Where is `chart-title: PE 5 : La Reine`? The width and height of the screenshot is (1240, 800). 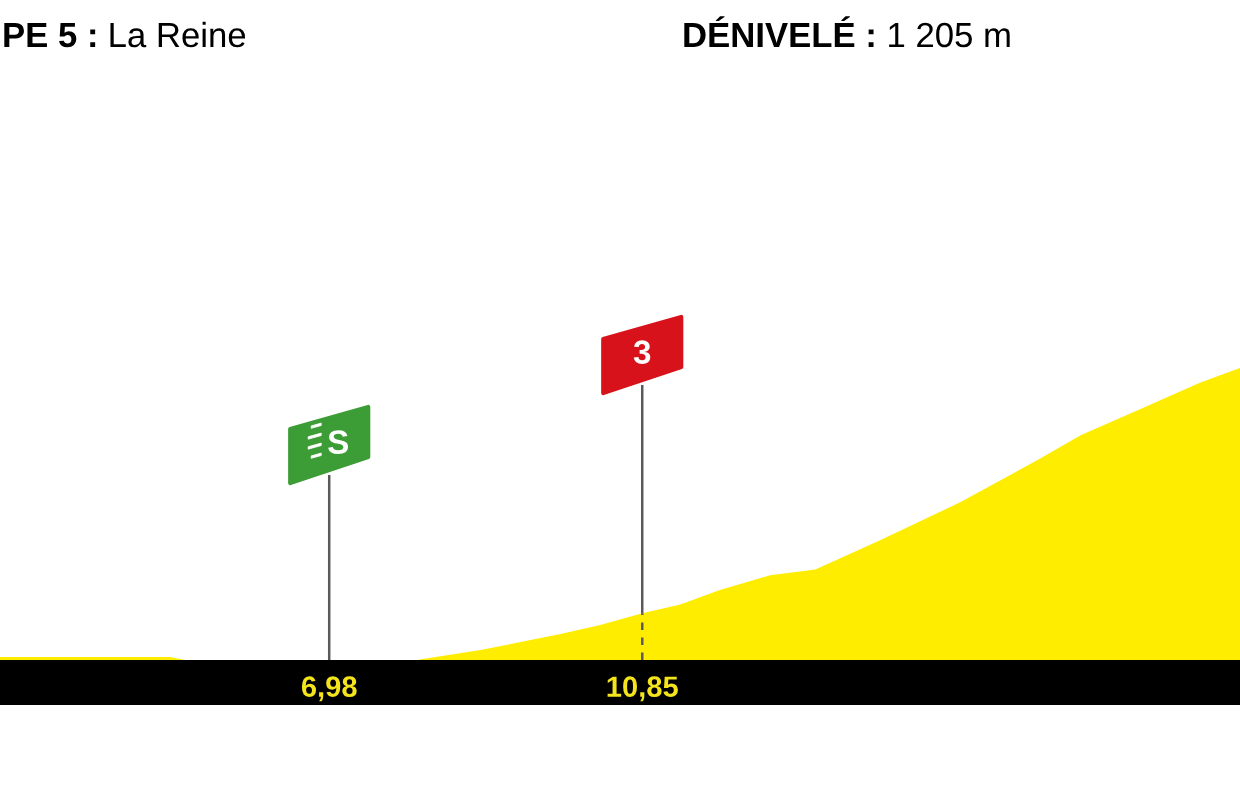
chart-title: PE 5 : La Reine is located at coordinates (125, 34).